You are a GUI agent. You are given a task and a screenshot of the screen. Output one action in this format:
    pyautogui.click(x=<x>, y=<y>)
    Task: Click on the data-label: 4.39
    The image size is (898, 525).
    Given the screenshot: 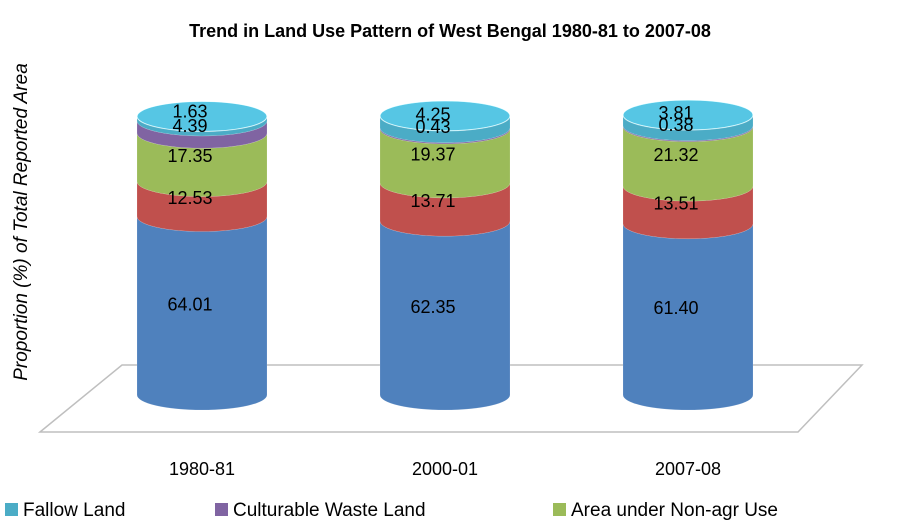 What is the action you would take?
    pyautogui.click(x=189, y=126)
    